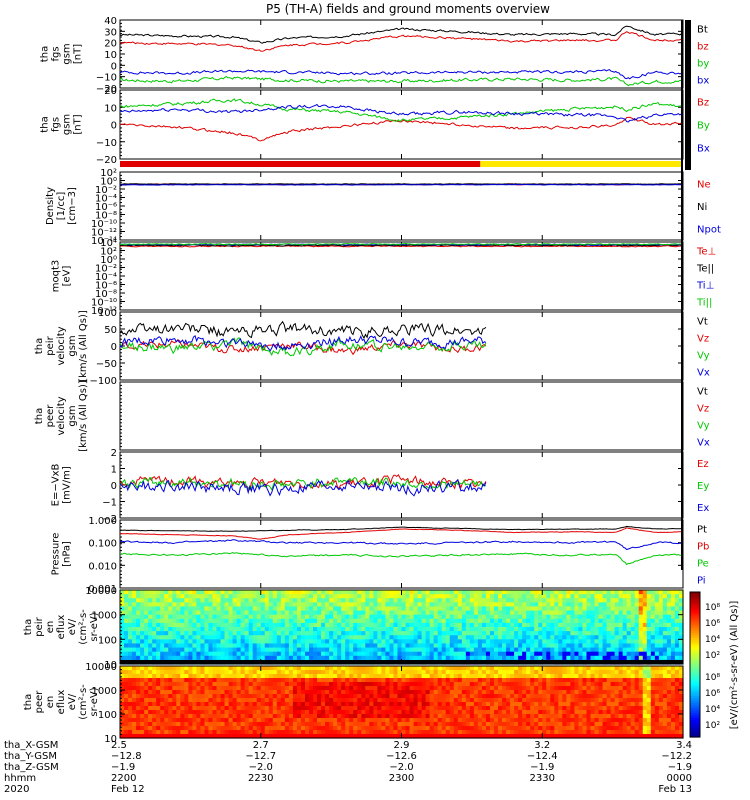  What do you see at coordinates (56, 276) in the screenshot?
I see `ylabel-line: moqt3` at bounding box center [56, 276].